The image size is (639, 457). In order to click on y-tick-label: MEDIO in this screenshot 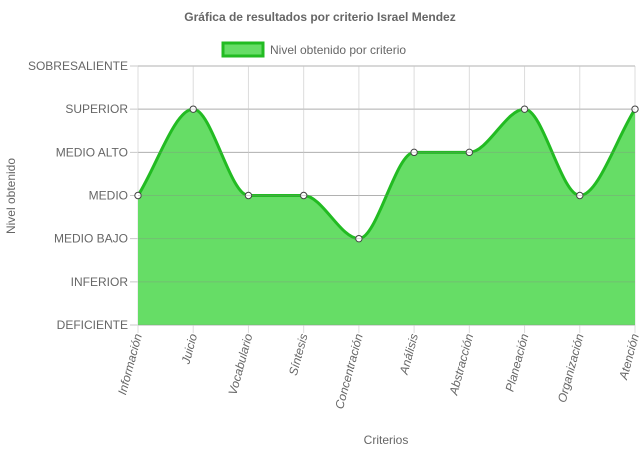, I will do `click(108, 196)`.